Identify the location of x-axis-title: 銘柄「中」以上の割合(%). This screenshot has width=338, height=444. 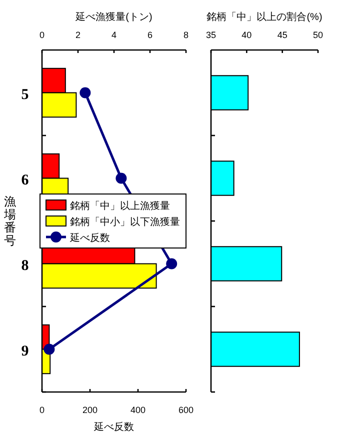
(264, 17).